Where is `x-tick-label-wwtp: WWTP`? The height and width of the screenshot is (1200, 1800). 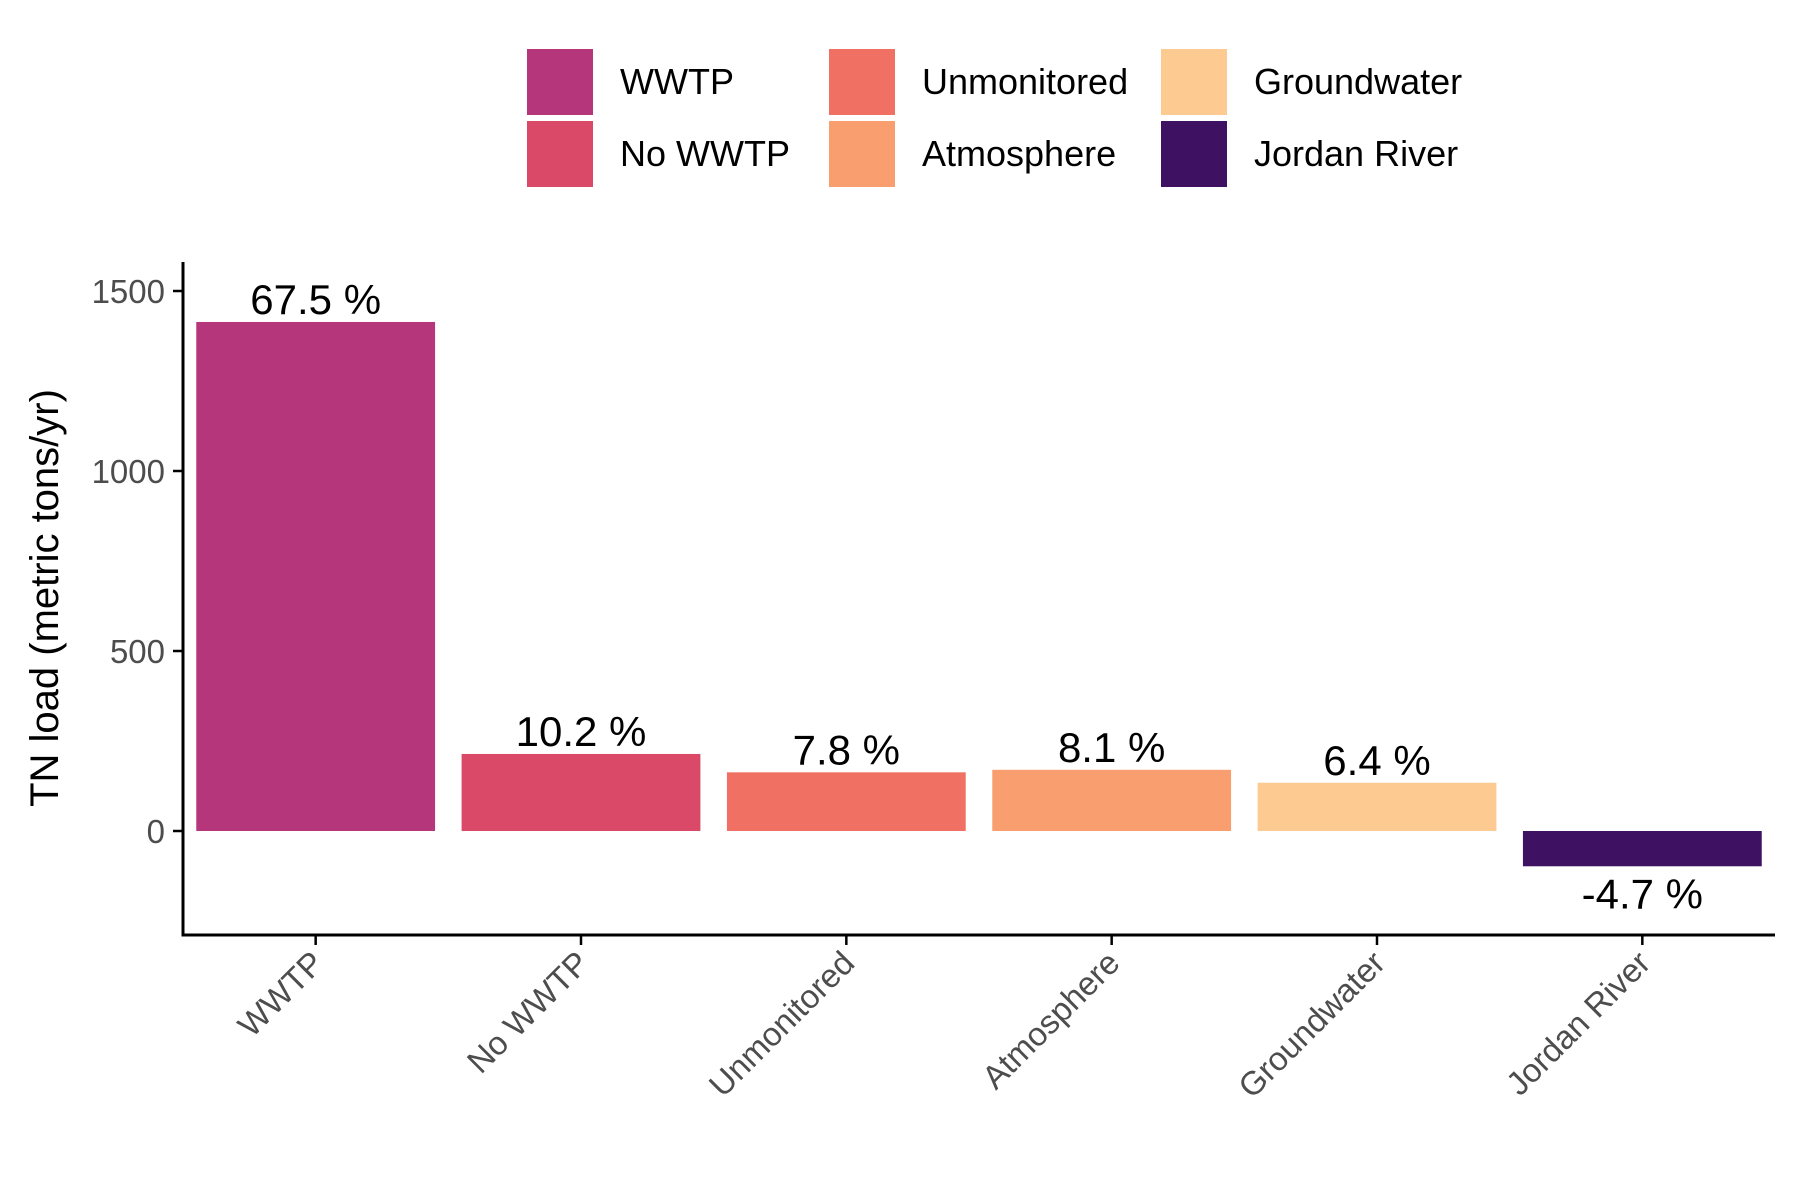
x-tick-label-wwtp: WWTP is located at coordinates (281, 994).